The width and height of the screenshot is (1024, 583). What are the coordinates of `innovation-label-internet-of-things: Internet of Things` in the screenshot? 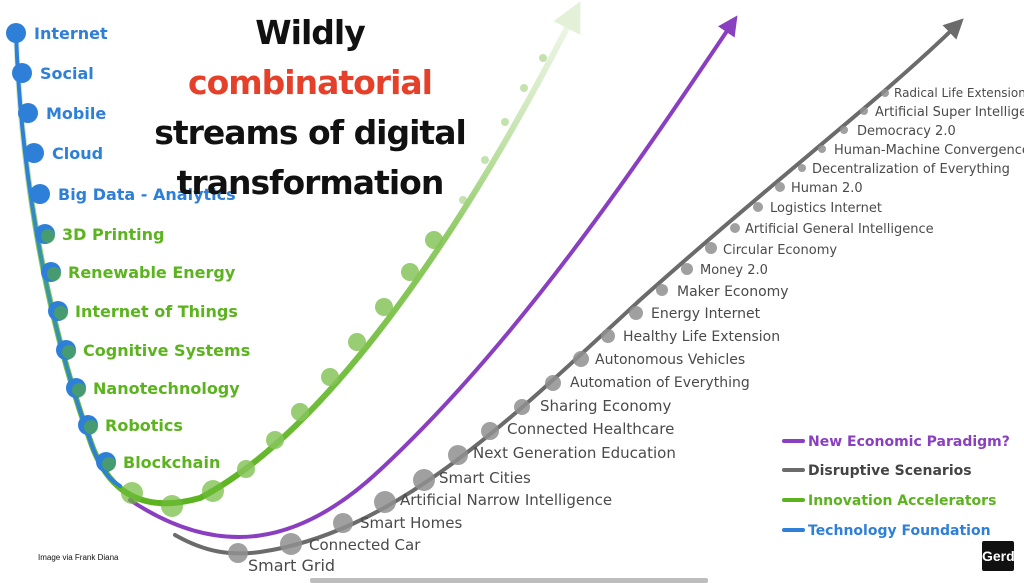 It's located at (156, 311).